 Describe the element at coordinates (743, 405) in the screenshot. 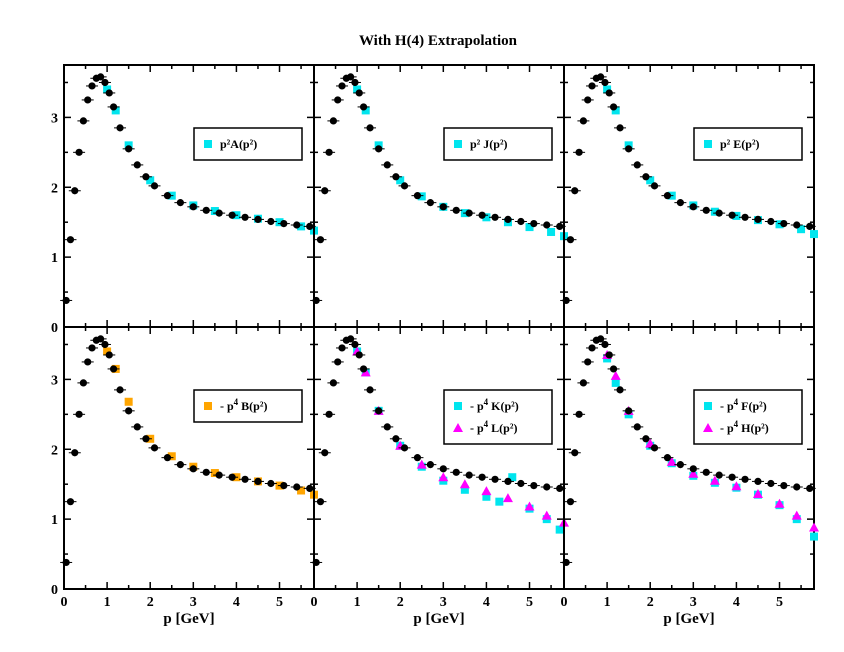

I see `legend-label: - p4 F(p²)` at that location.